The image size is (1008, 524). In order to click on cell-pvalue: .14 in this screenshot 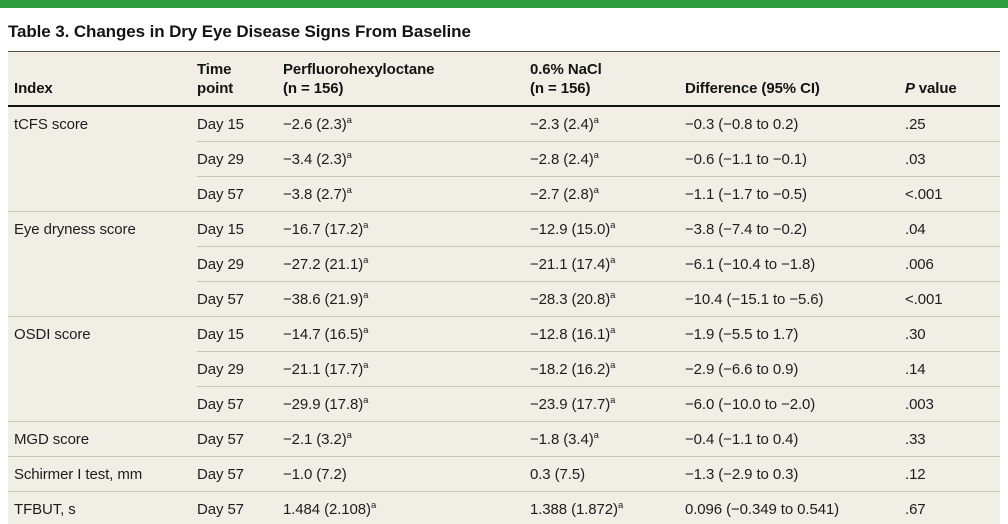, I will do `click(952, 369)`.